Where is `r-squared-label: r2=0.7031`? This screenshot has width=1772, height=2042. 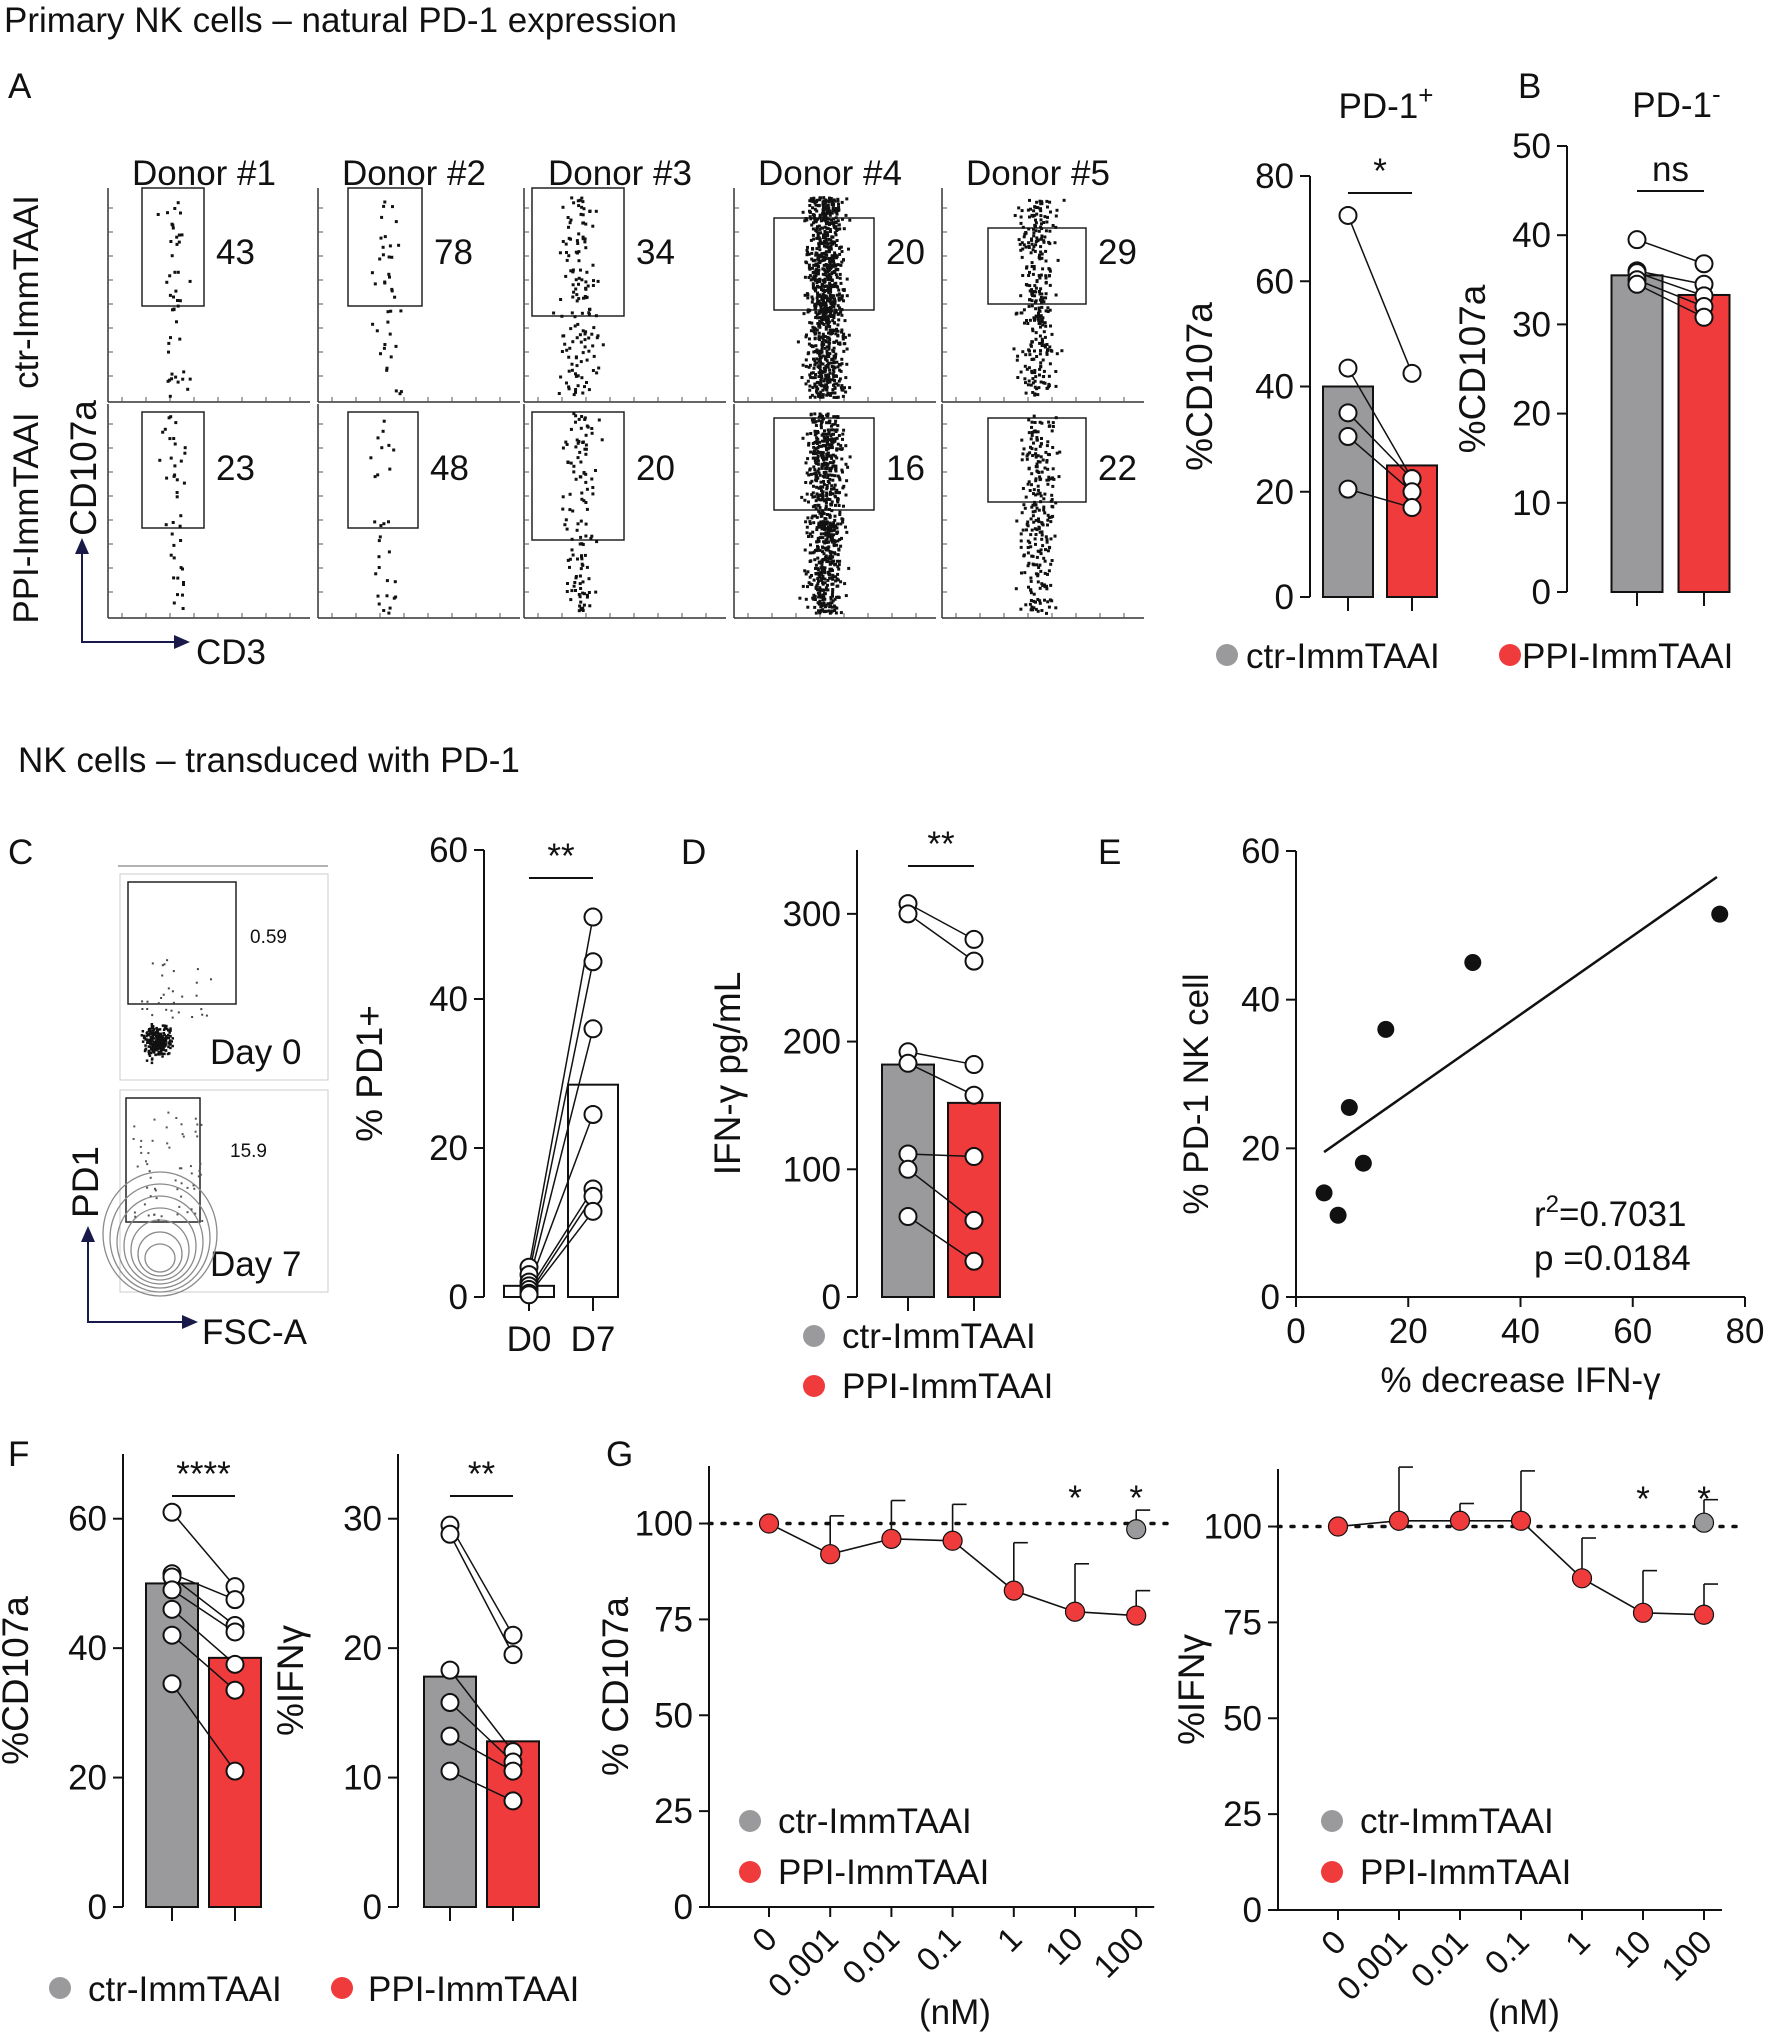 r-squared-label: r2=0.7031 is located at coordinates (1610, 1212).